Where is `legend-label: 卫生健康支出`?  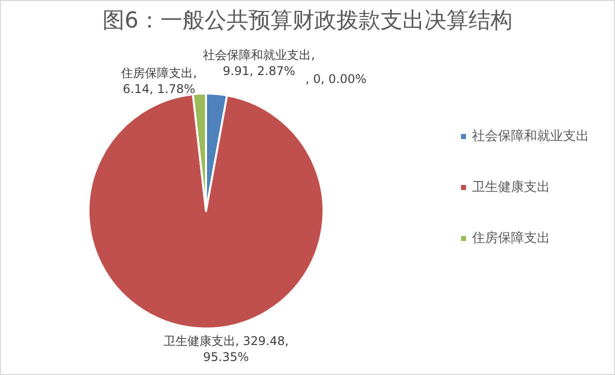
legend-label: 卫生健康支出 is located at coordinates (511, 187).